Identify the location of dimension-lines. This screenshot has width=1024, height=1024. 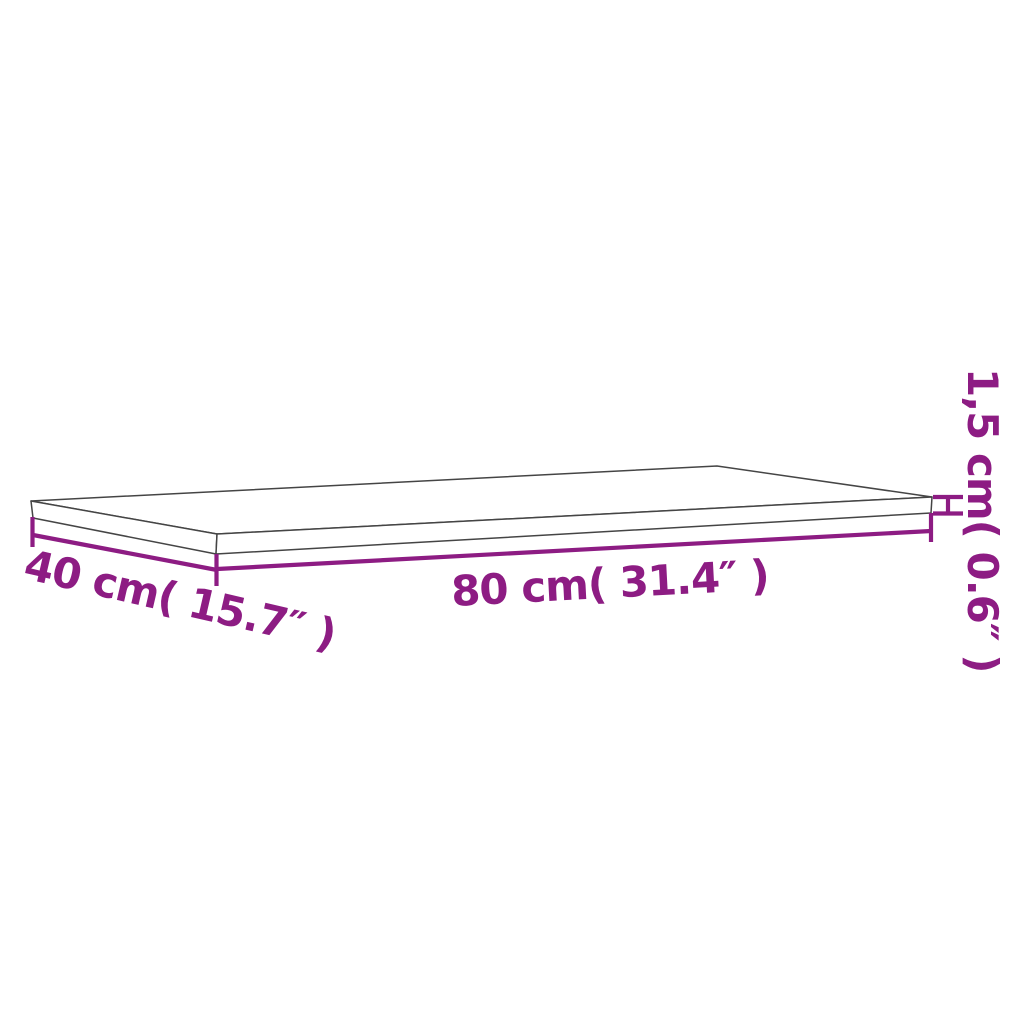
(496, 540).